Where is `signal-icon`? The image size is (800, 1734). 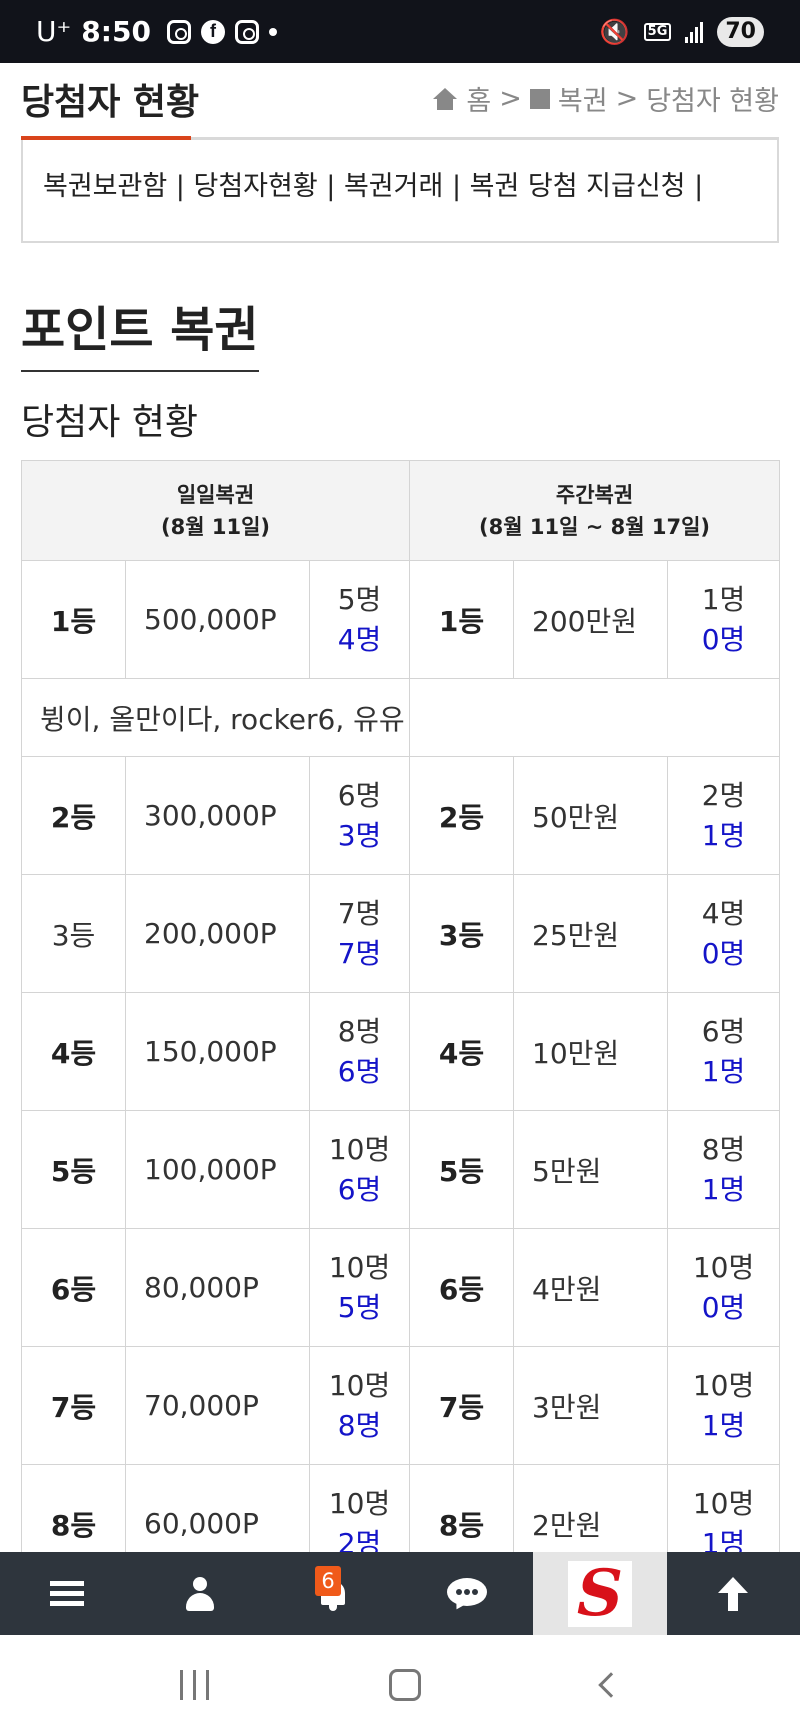 signal-icon is located at coordinates (694, 32).